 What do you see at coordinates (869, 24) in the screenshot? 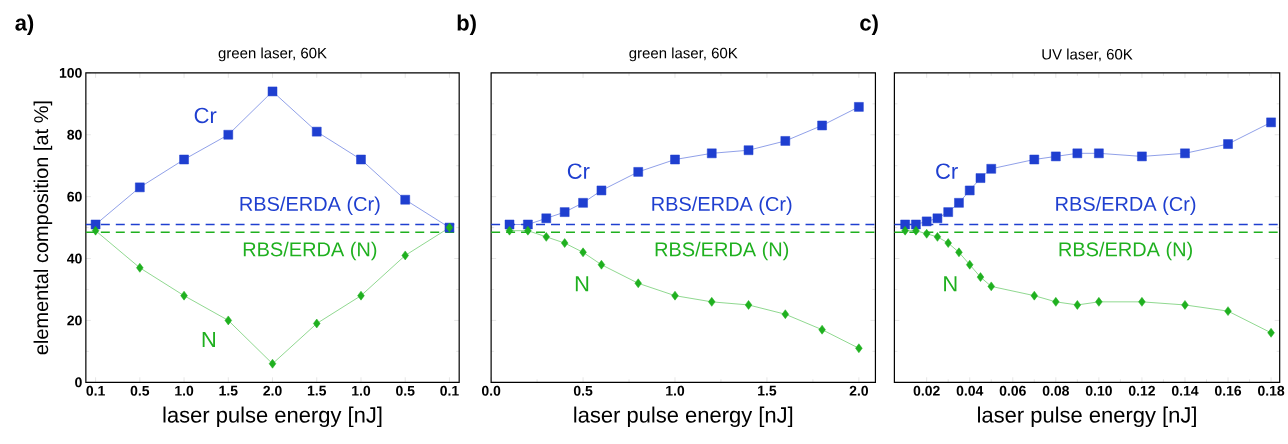
I see `text: c)` at bounding box center [869, 24].